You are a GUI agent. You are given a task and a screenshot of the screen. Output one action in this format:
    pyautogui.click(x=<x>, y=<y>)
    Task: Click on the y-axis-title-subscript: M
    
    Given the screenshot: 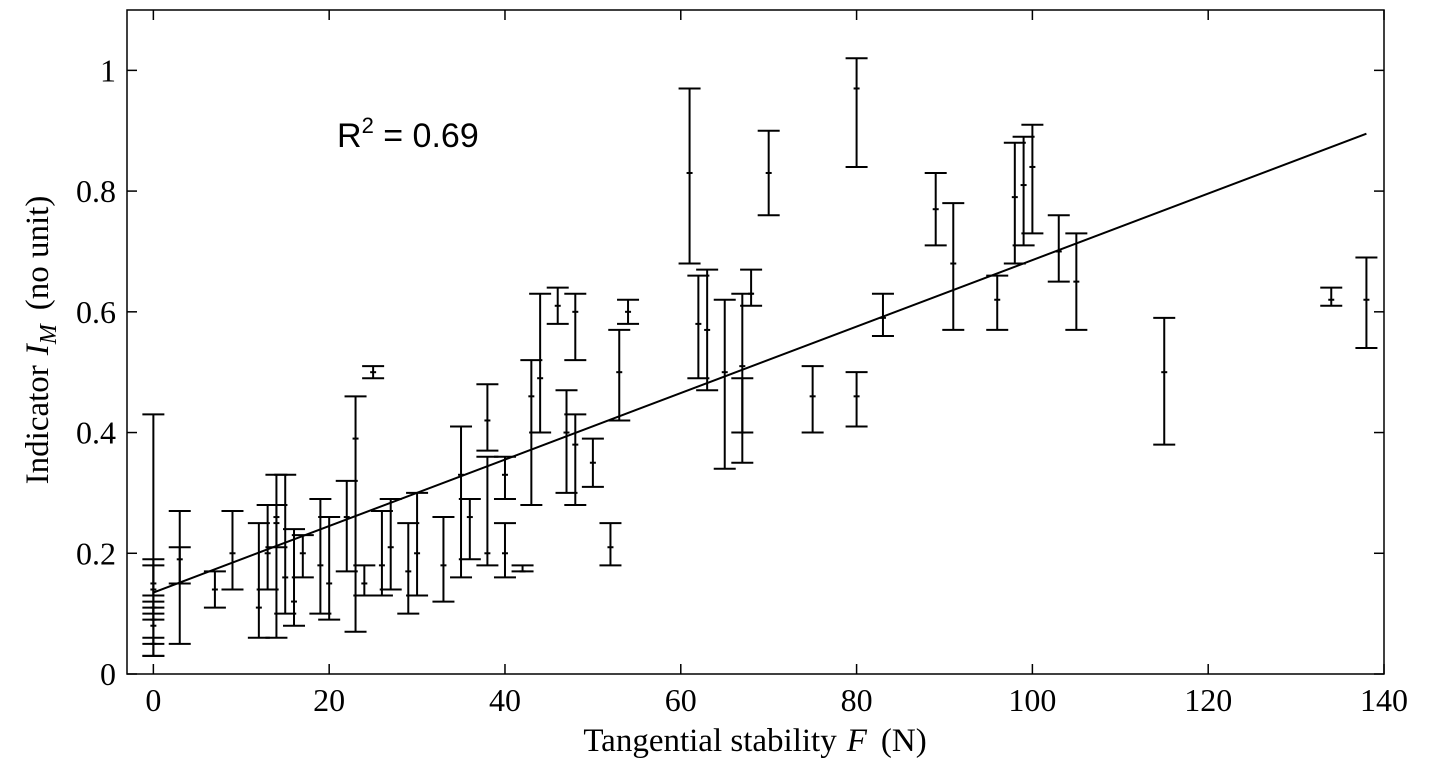 What is the action you would take?
    pyautogui.click(x=49, y=333)
    